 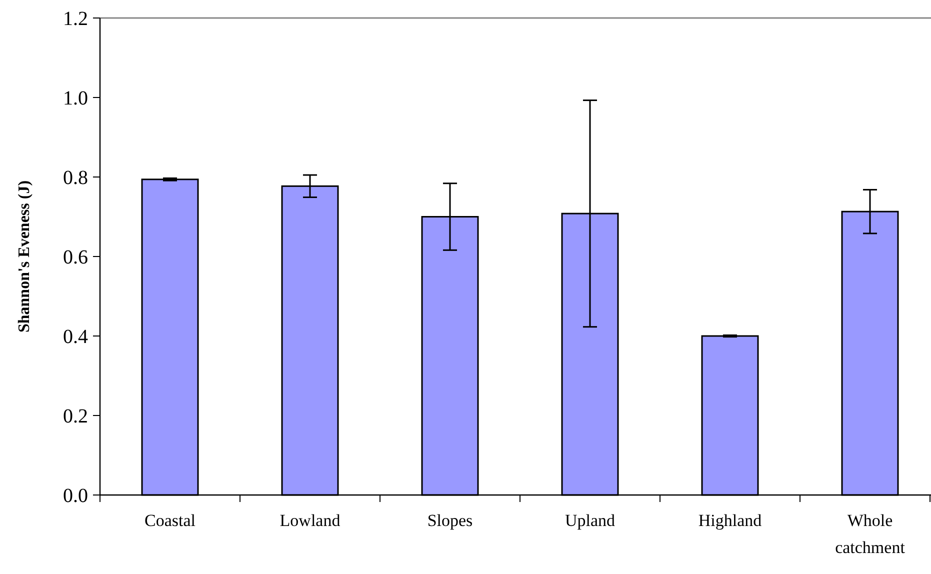 I want to click on x-tick-label: Highland, so click(x=730, y=520).